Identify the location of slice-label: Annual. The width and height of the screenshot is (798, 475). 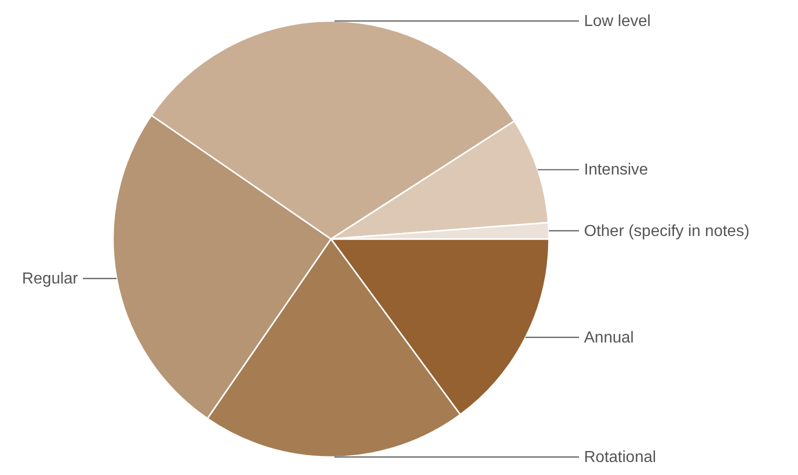
(609, 337).